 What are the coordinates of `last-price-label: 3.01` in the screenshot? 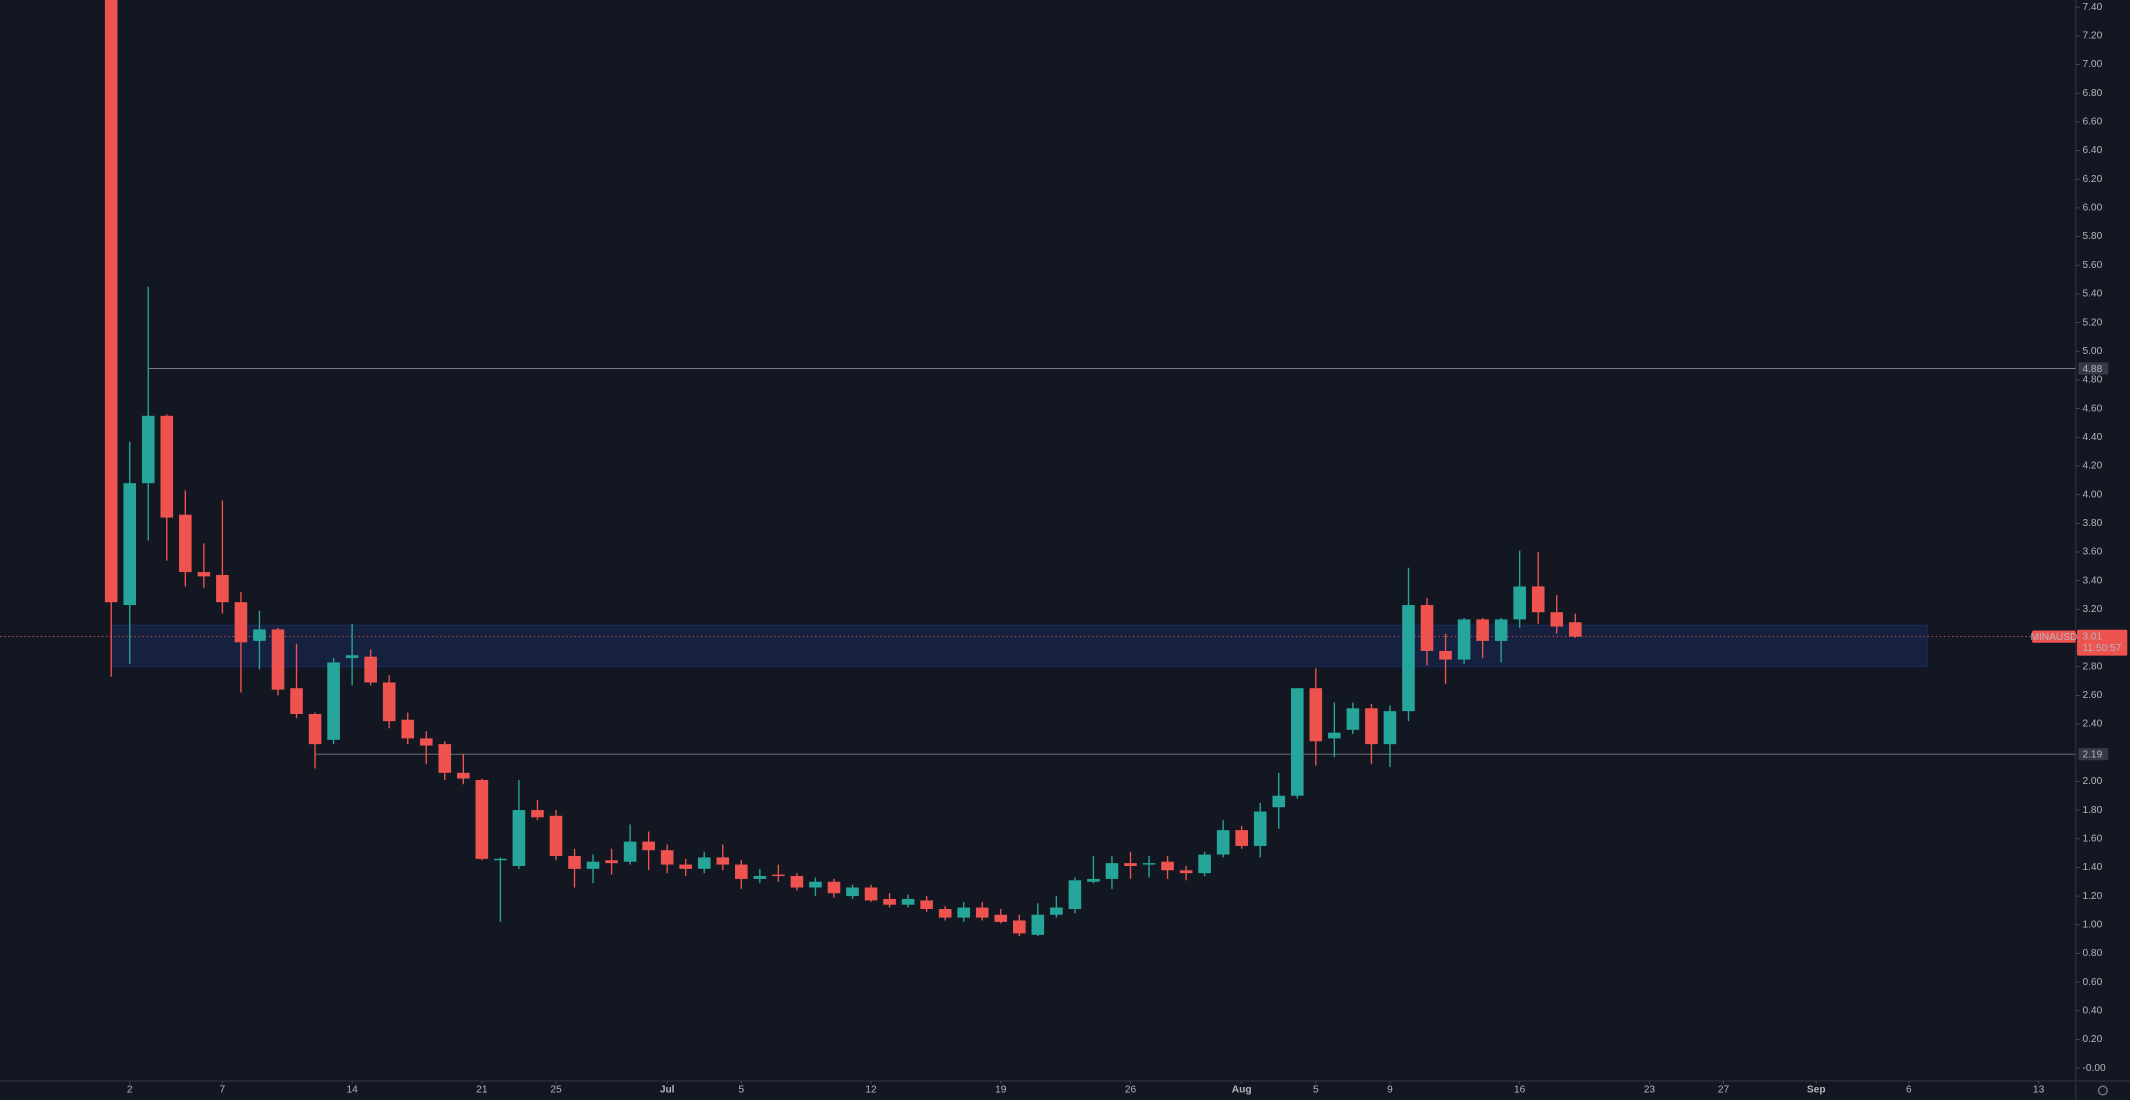 It's located at (2092, 636).